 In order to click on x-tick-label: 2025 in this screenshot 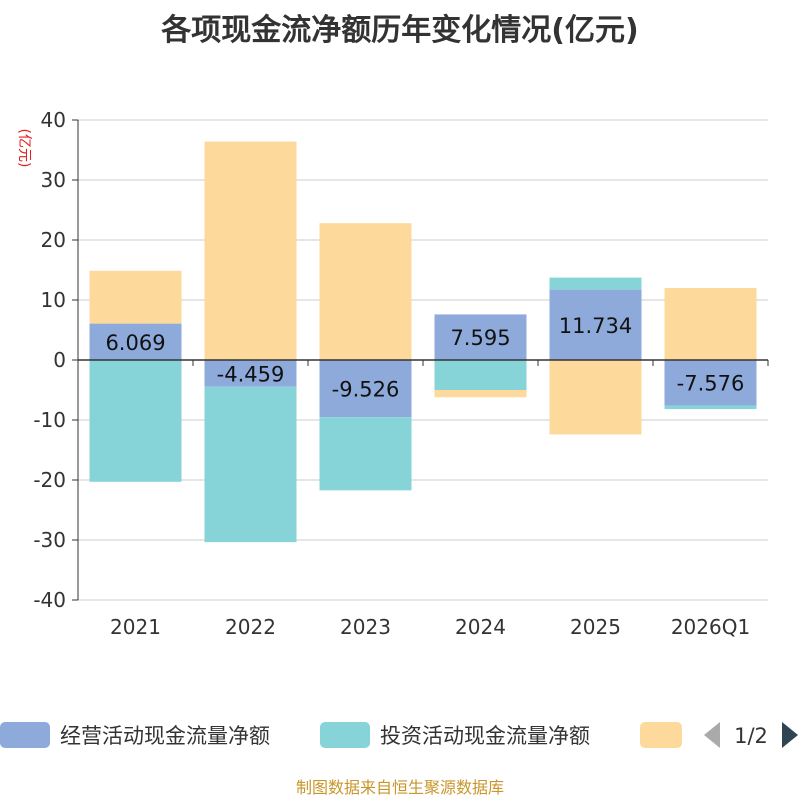, I will do `click(595, 627)`.